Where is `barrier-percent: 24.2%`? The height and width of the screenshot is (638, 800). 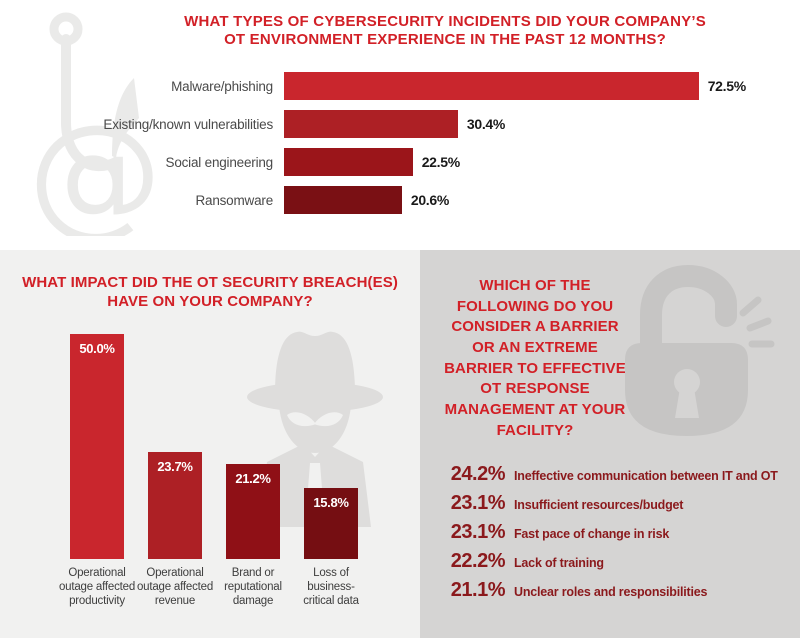
barrier-percent: 24.2% is located at coordinates (478, 474).